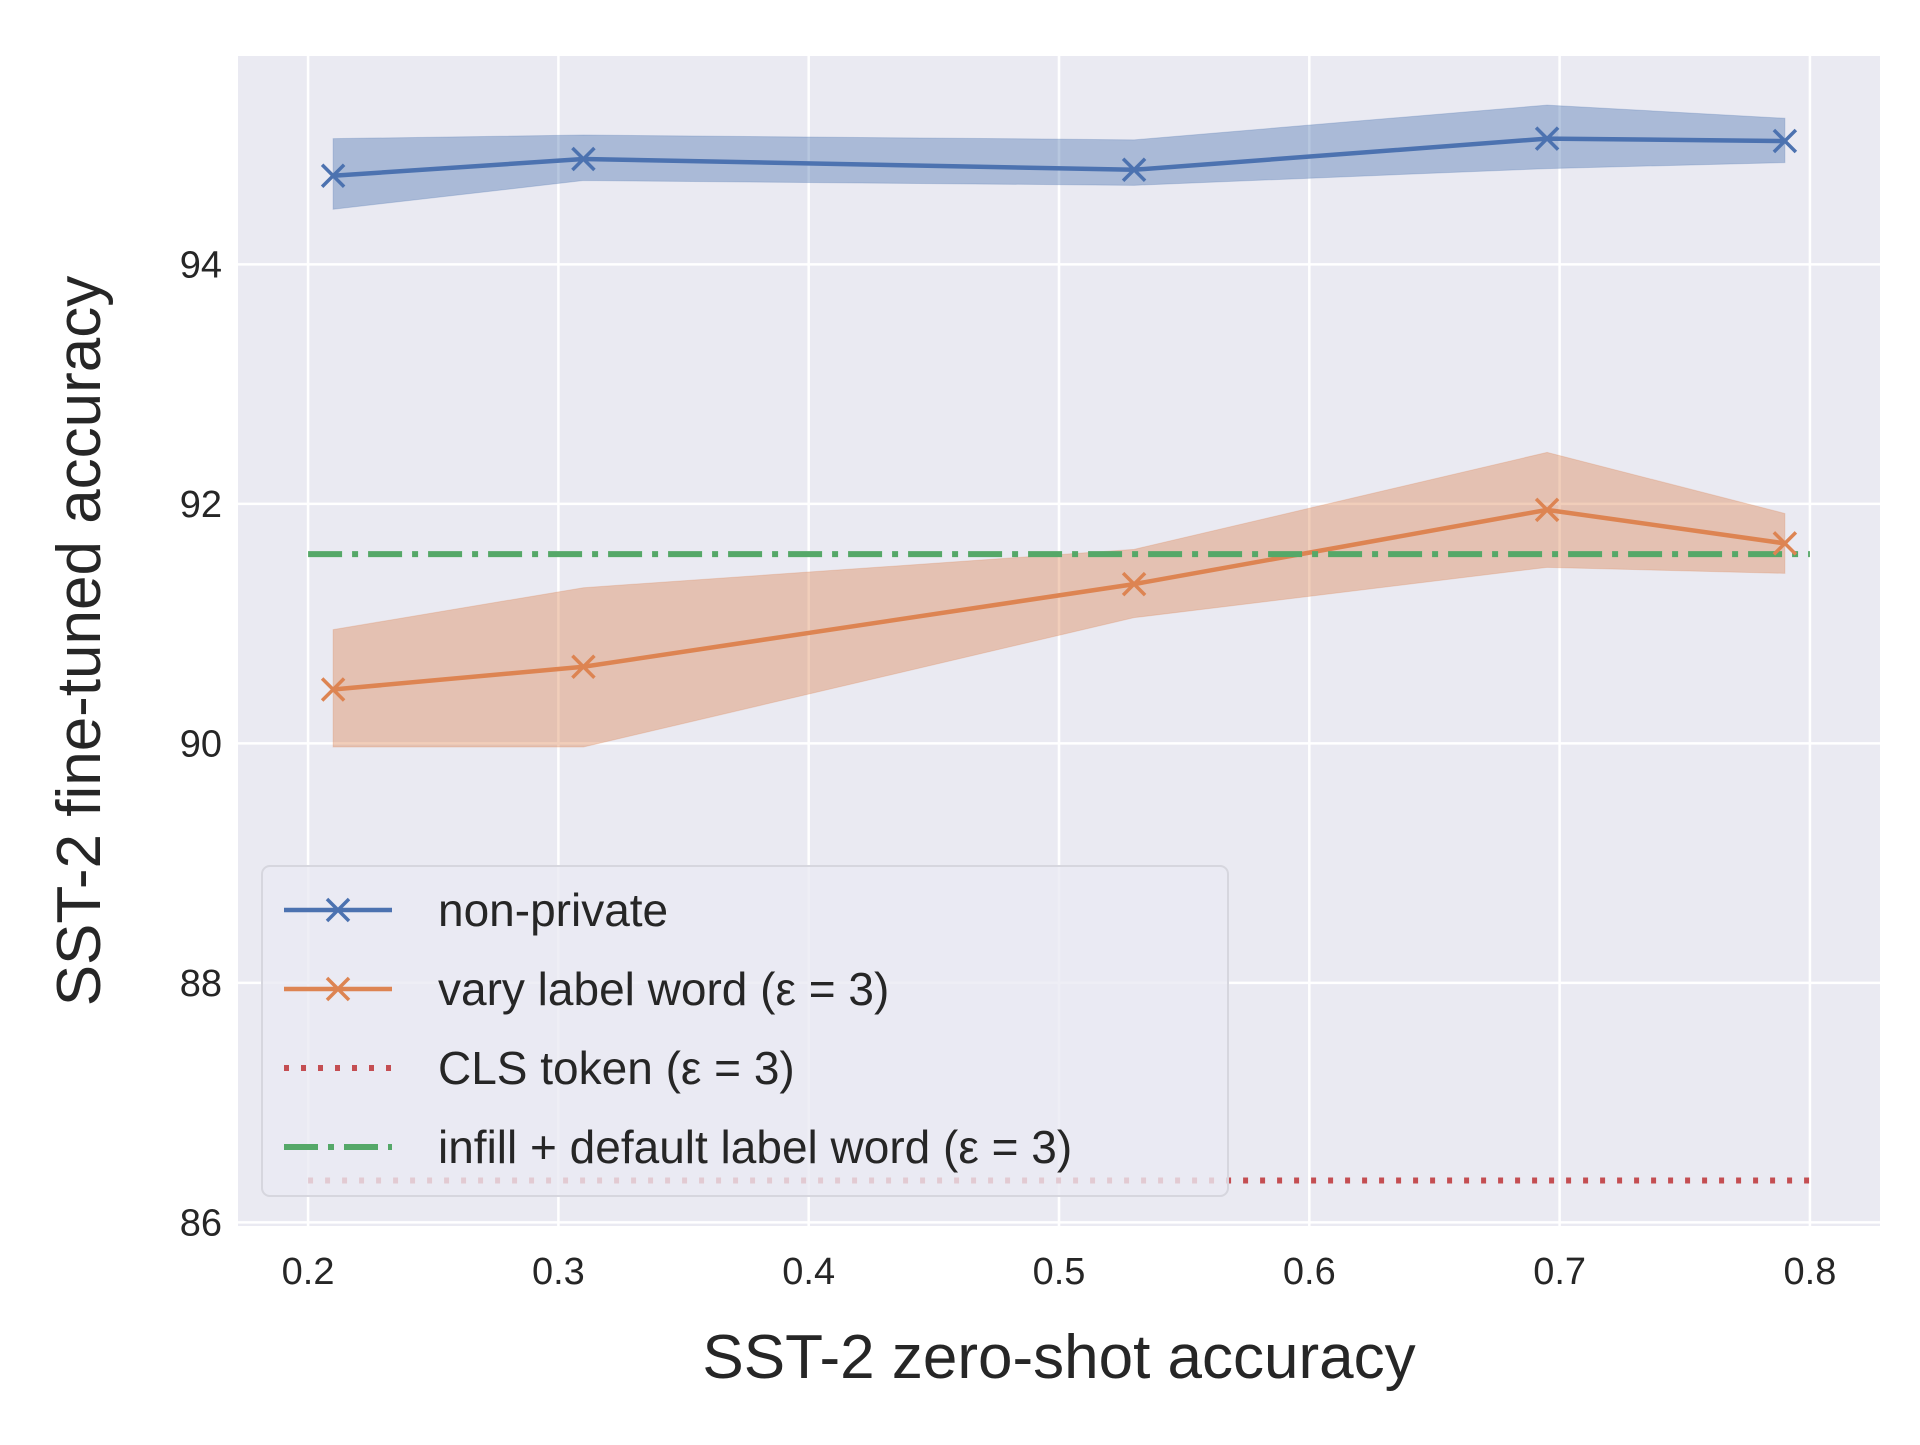  What do you see at coordinates (201, 984) in the screenshot?
I see `y-tick-label: 88` at bounding box center [201, 984].